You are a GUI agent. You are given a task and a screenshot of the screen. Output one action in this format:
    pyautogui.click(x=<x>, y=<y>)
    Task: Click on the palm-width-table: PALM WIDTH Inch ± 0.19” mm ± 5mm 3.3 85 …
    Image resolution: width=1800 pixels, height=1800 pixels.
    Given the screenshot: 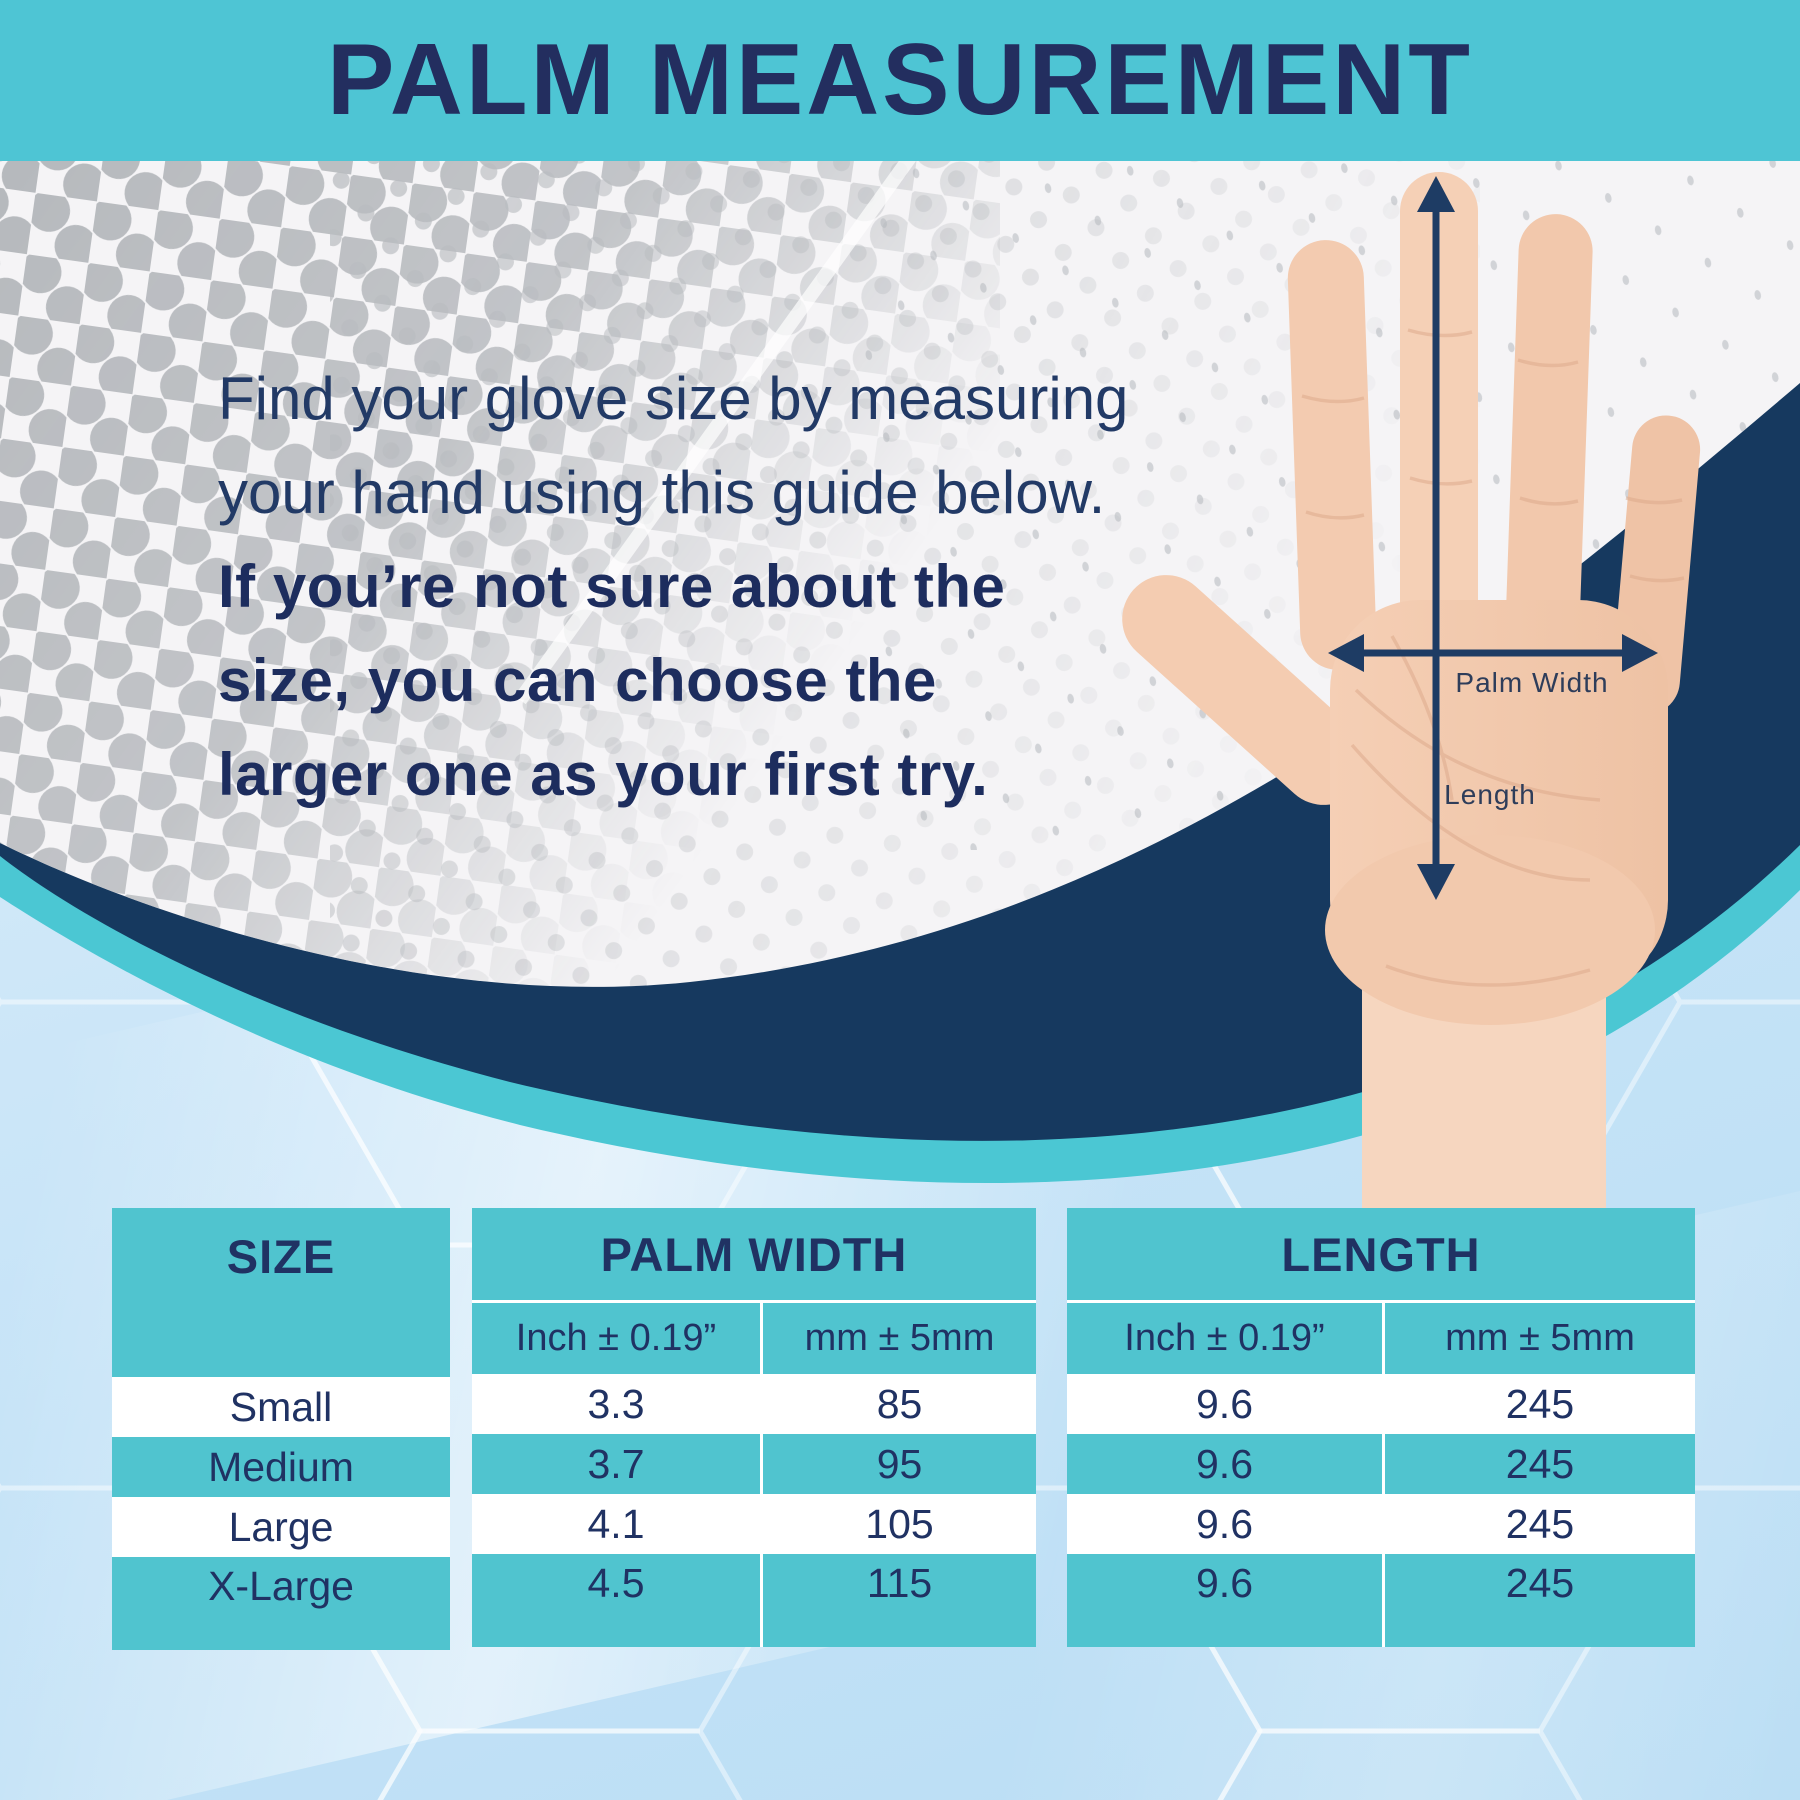 What is the action you would take?
    pyautogui.click(x=754, y=1429)
    